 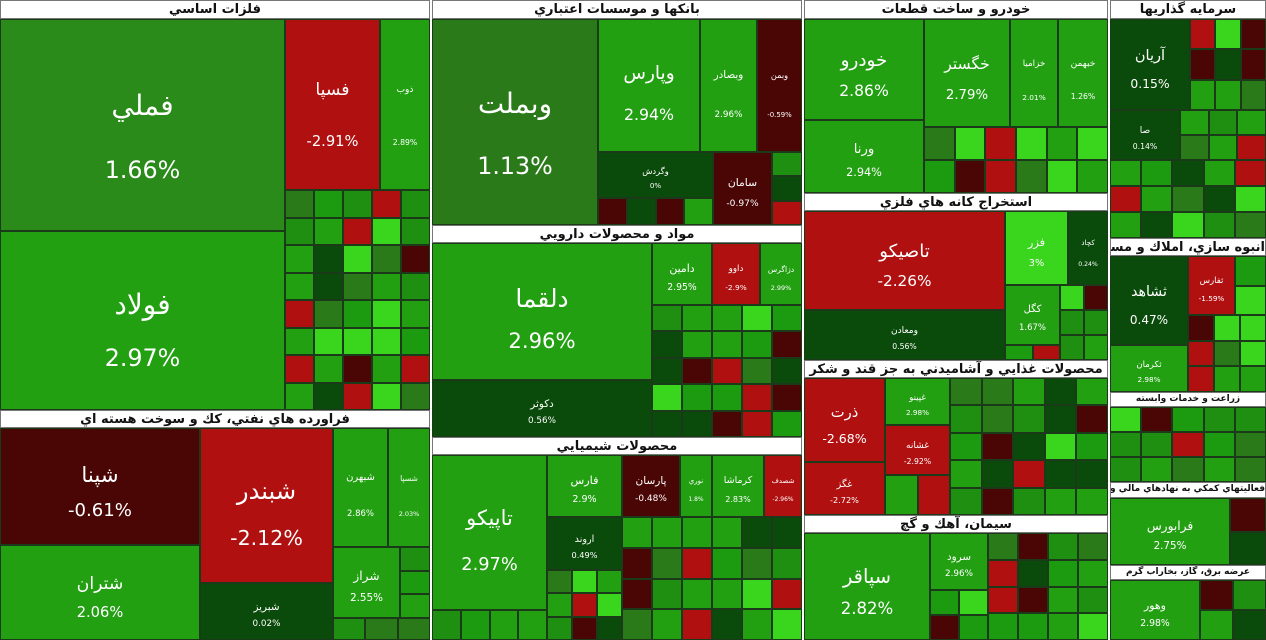 I want to click on stock-name: ذرت, so click(x=844, y=412).